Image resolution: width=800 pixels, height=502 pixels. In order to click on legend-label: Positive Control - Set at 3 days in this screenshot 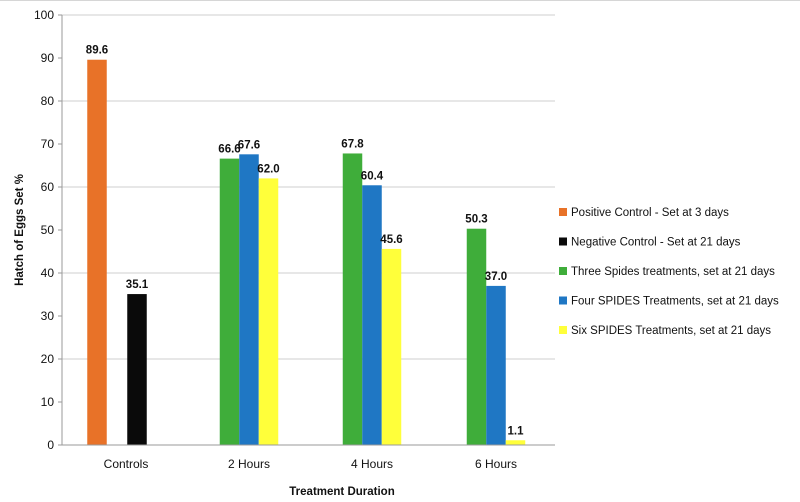, I will do `click(650, 213)`.